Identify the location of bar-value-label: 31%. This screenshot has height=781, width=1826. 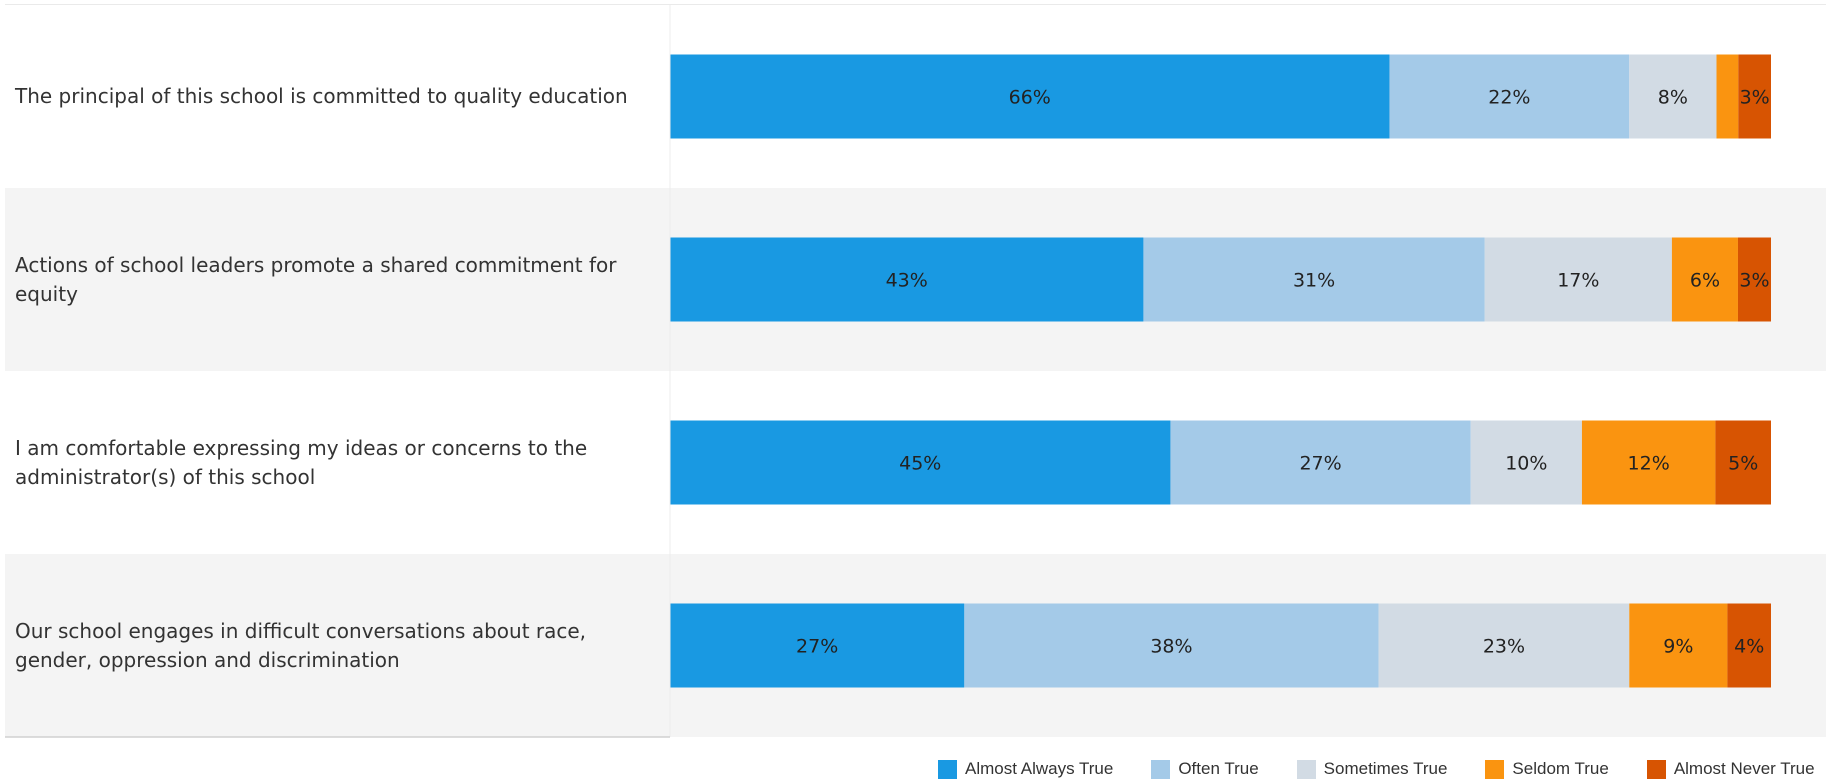
(1314, 281).